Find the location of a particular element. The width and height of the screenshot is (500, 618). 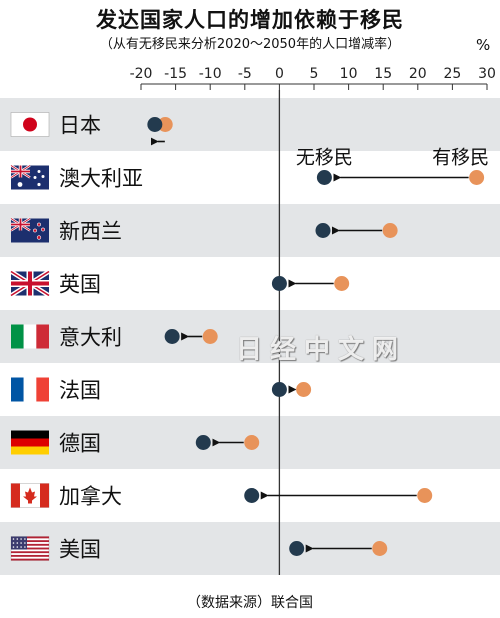

country-label: 德国 is located at coordinates (80, 444).